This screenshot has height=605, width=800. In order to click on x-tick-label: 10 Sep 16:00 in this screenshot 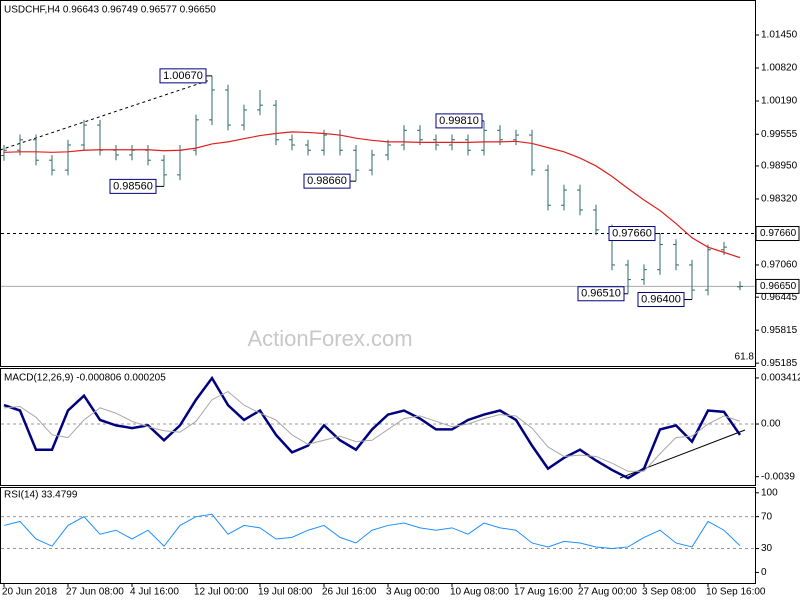, I will do `click(736, 592)`.